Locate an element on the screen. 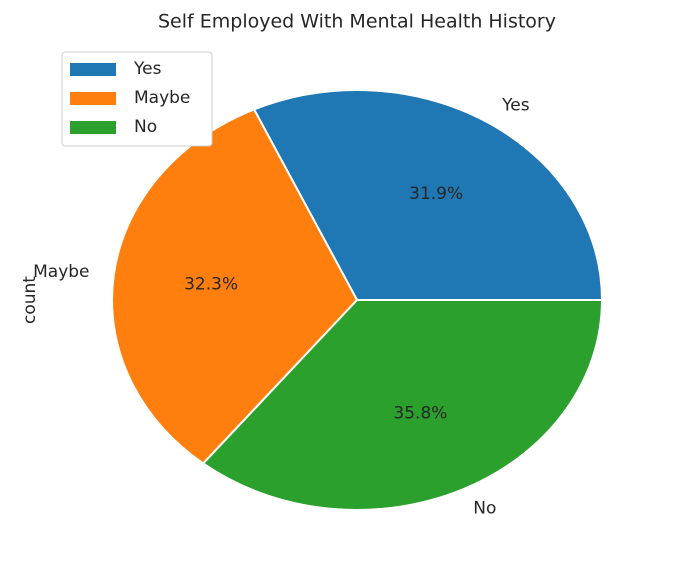  value-label: 32.3% is located at coordinates (211, 285).